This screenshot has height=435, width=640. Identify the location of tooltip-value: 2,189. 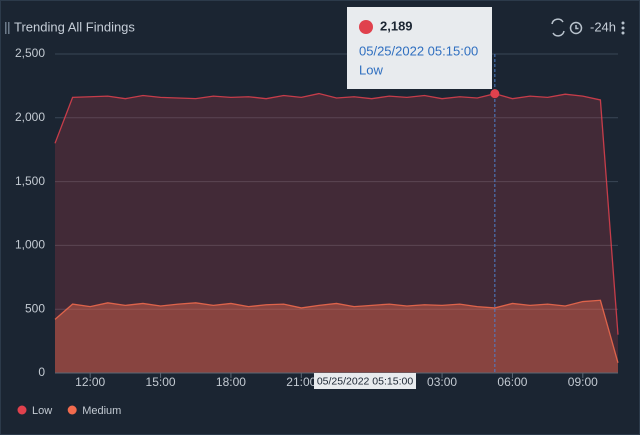
(396, 25).